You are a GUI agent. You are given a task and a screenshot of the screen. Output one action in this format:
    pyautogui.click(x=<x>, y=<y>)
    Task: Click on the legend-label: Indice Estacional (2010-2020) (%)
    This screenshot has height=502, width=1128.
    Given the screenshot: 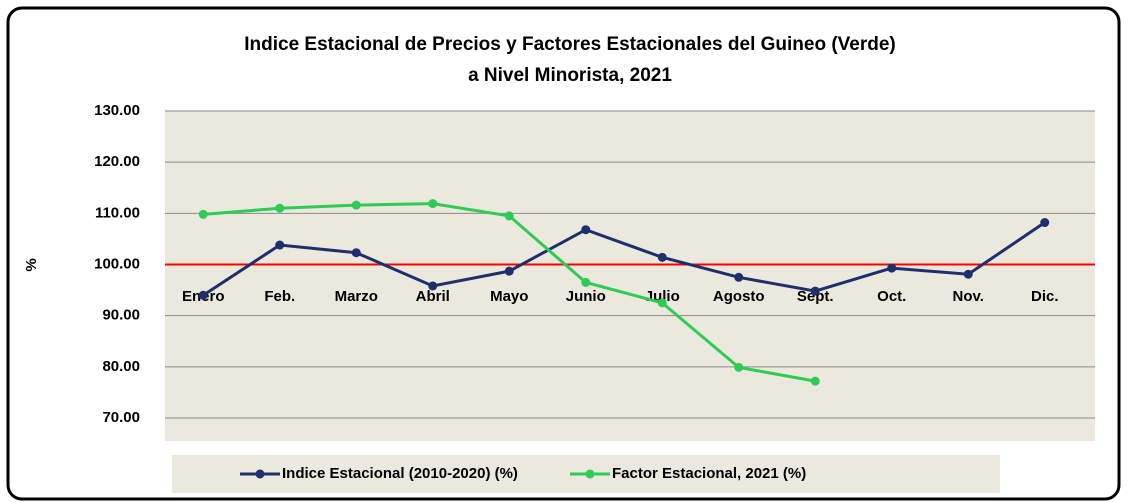 What is the action you would take?
    pyautogui.click(x=400, y=473)
    